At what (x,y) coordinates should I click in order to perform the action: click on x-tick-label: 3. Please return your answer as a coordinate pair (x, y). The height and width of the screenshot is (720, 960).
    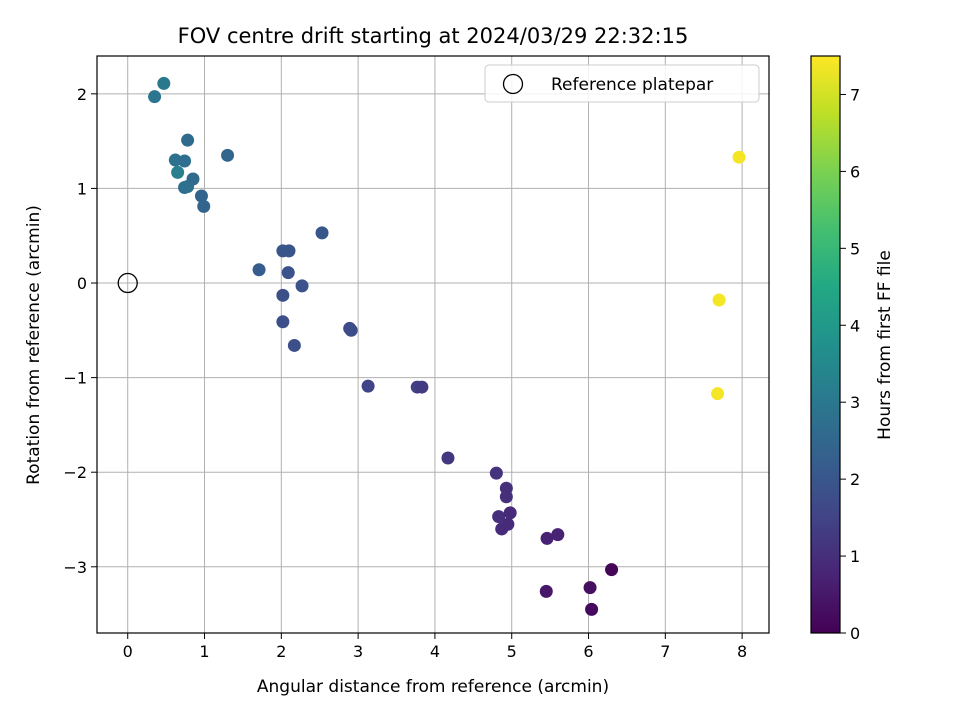
    Looking at the image, I should click on (358, 651).